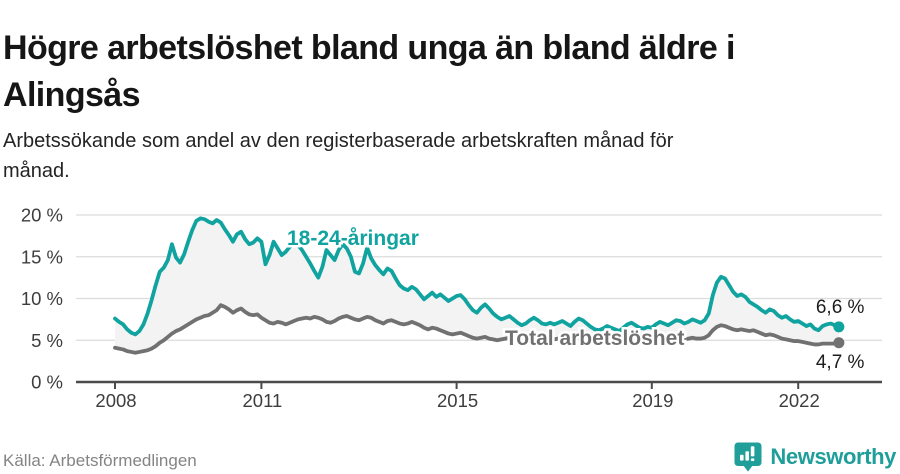 The height and width of the screenshot is (474, 900). I want to click on logo-text: Newsworthy, so click(833, 456).